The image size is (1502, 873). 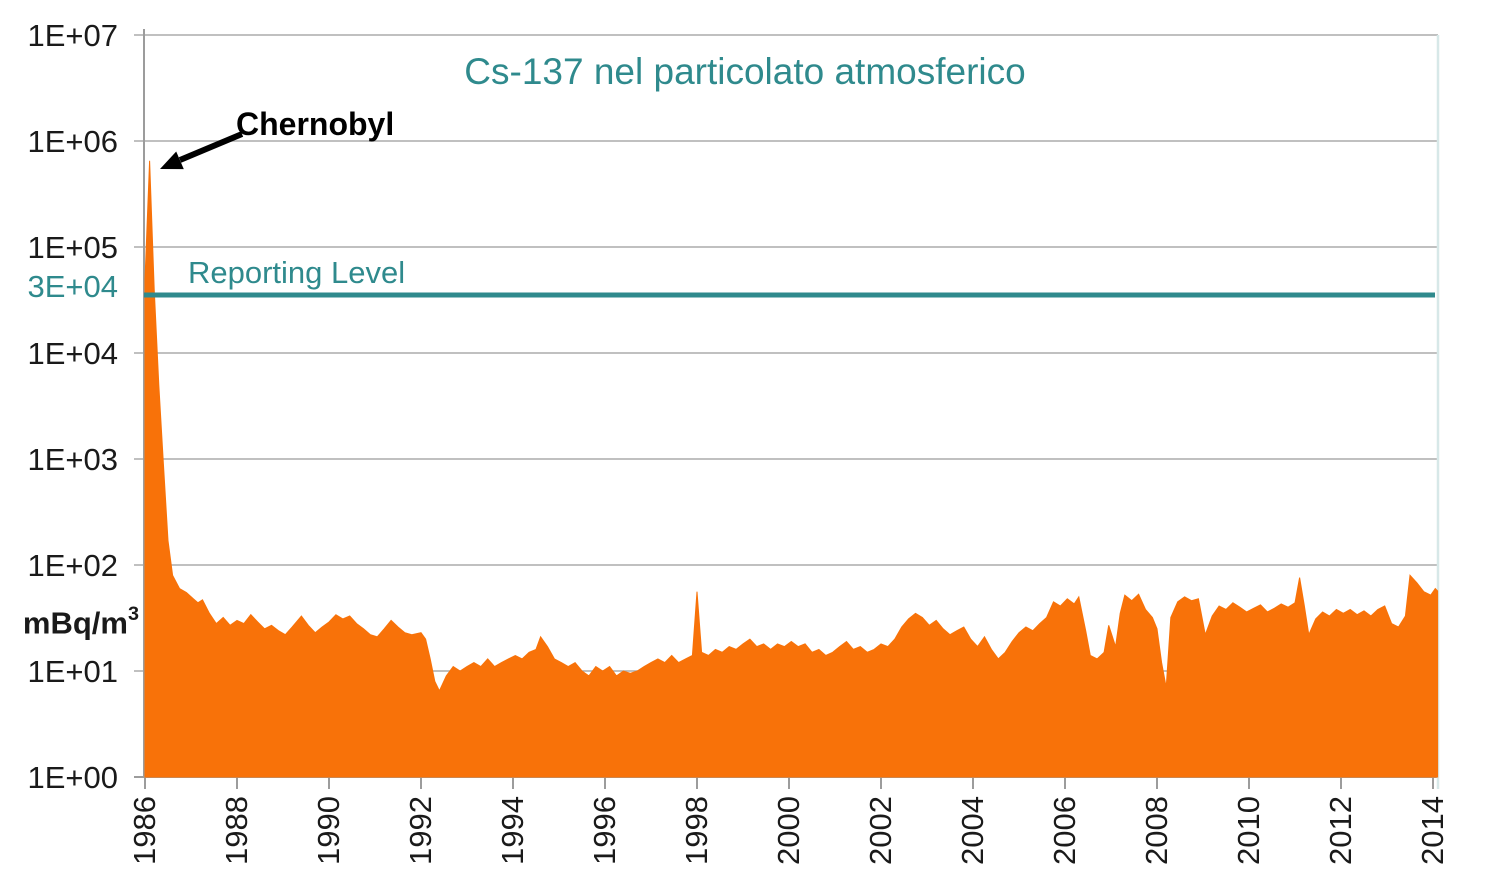 I want to click on y-axis-unit-exponent: 3, so click(x=133, y=614).